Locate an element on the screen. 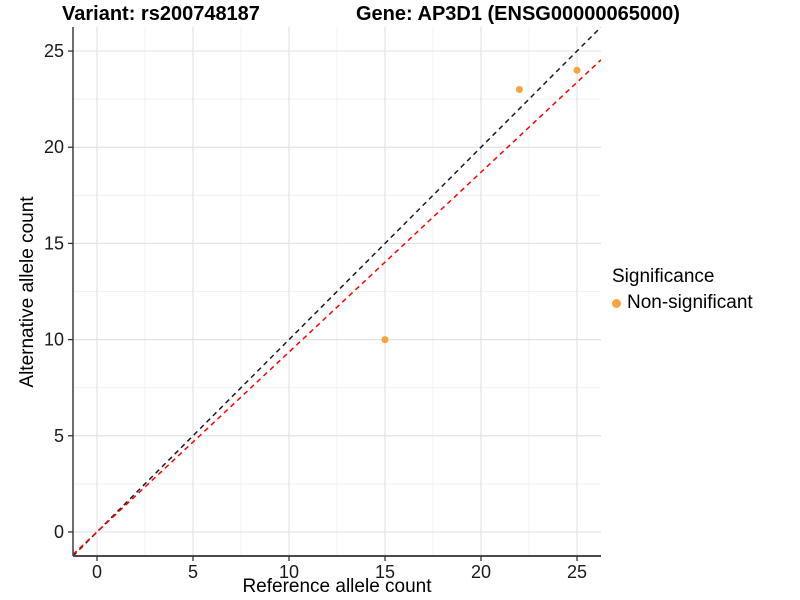 Image resolution: width=800 pixels, height=600 pixels. legend-item-non-significant: Non-significant is located at coordinates (682, 303).